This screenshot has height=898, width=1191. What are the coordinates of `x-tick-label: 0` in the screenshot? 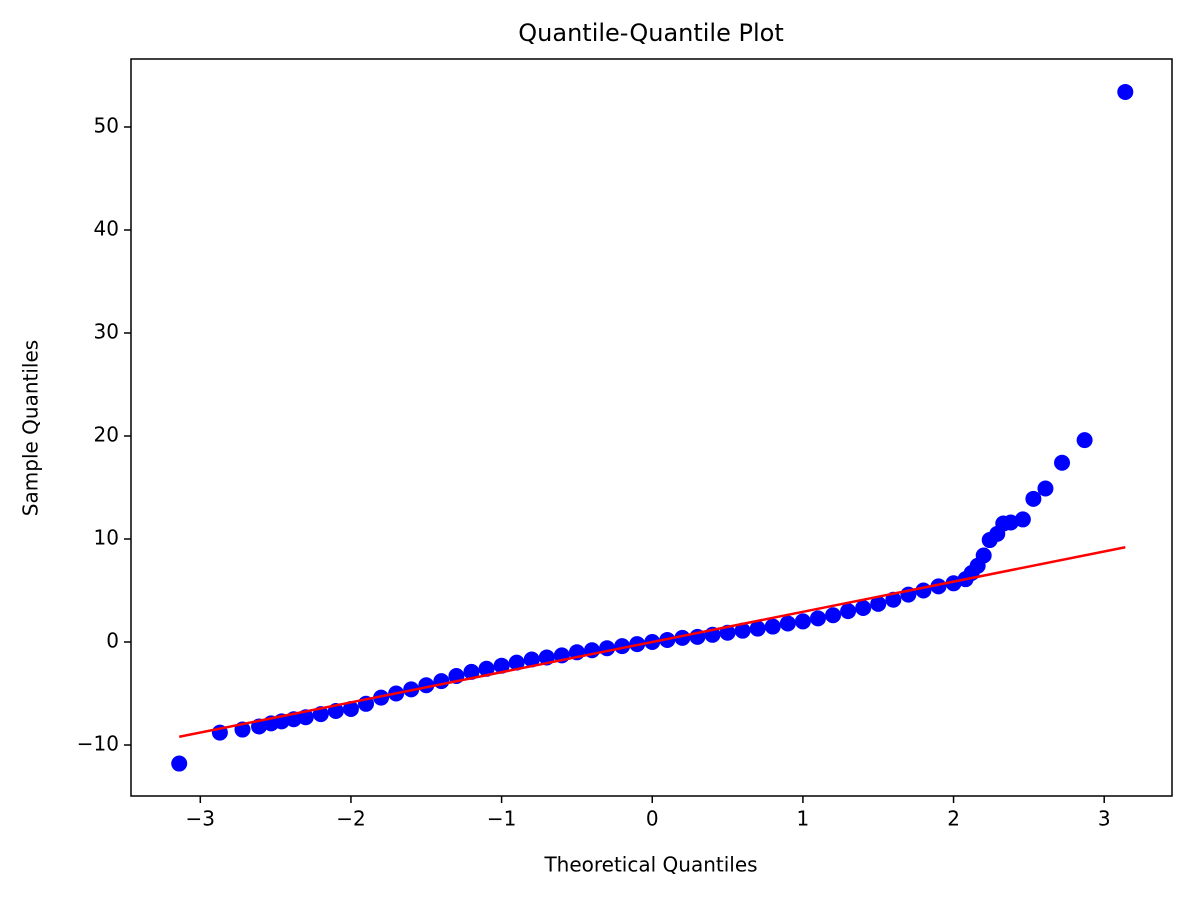 It's located at (652, 819).